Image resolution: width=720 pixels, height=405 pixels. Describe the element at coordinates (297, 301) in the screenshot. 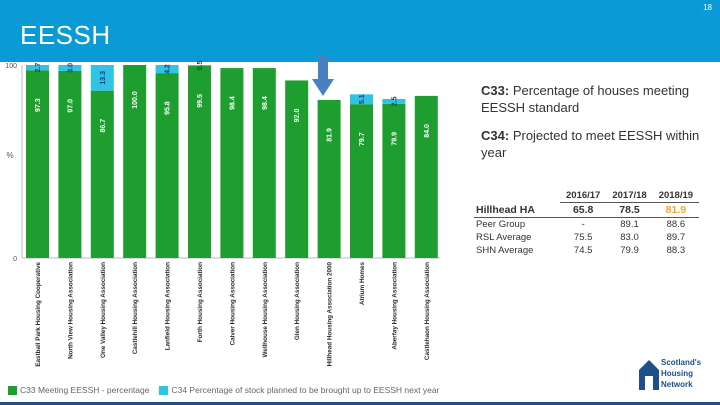

I see `category-label: Glen Housing Association` at that location.